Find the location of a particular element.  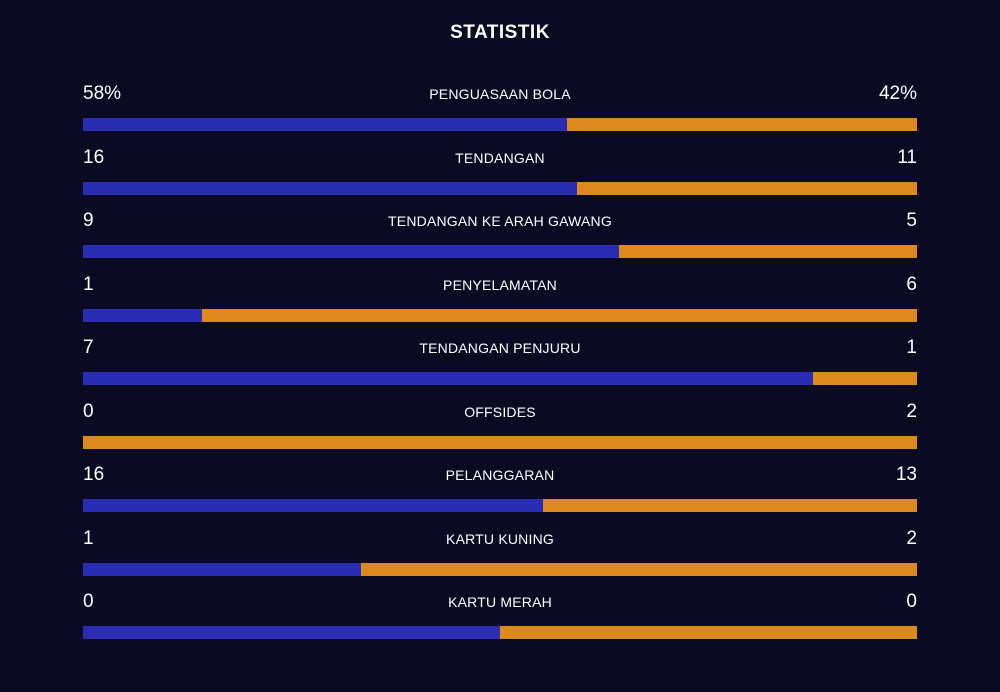

away-value: 6 is located at coordinates (911, 284).